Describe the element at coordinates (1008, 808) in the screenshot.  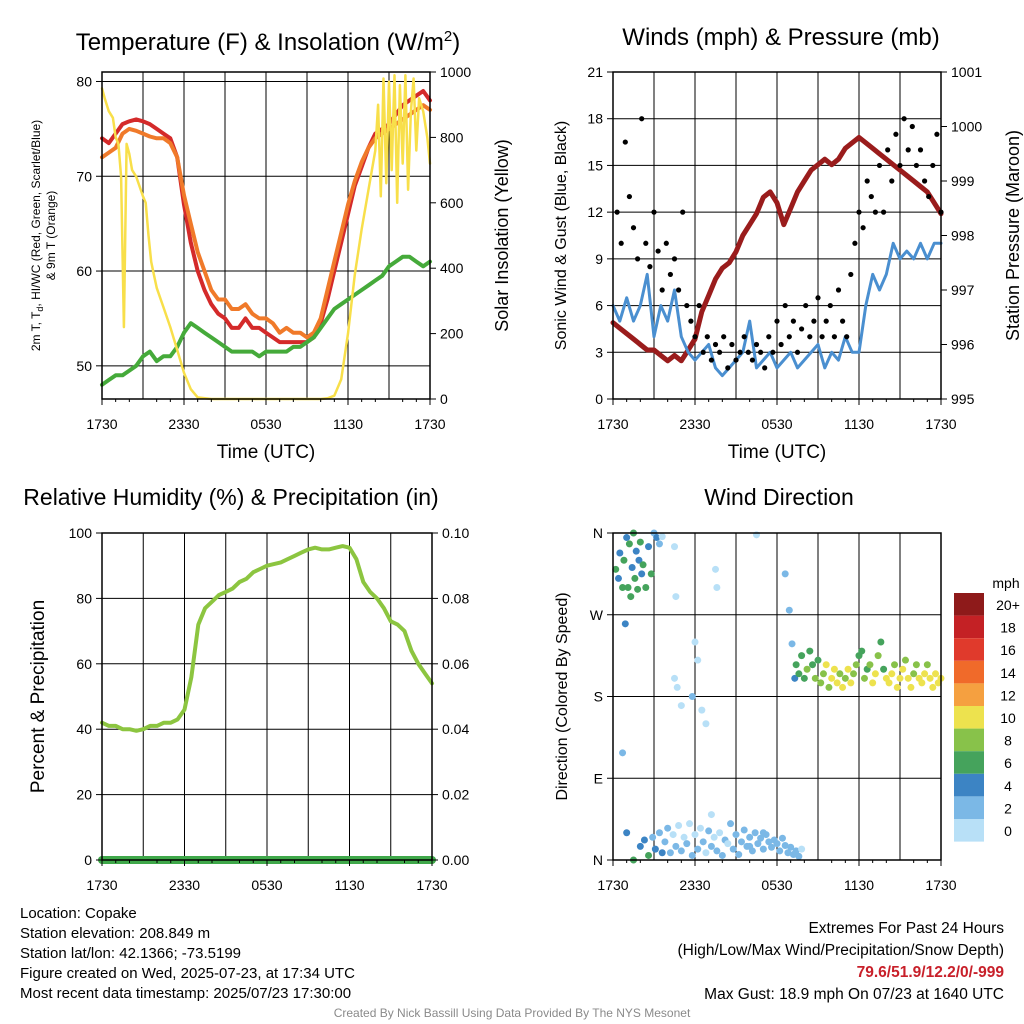
I see `legend-label: 2` at that location.